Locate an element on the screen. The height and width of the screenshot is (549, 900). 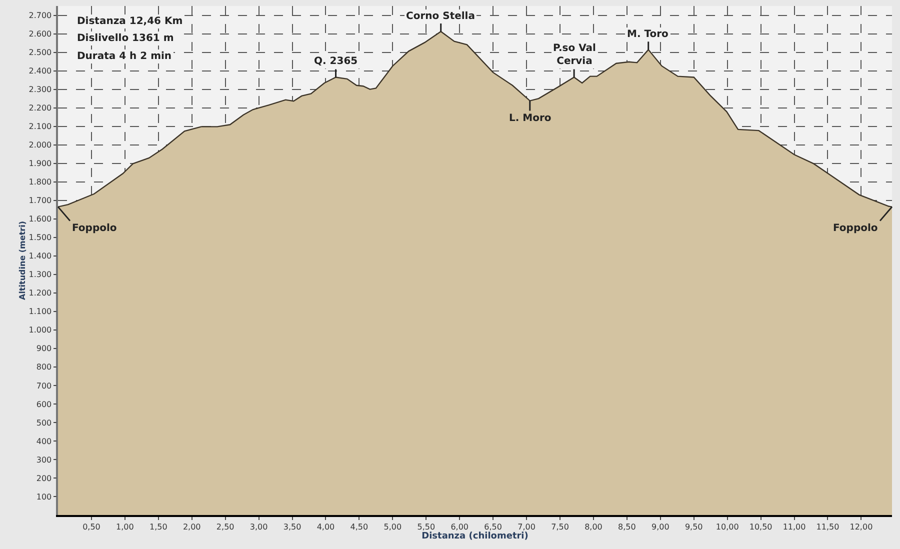
y-tick-label: 2.400 is located at coordinates (40, 71).